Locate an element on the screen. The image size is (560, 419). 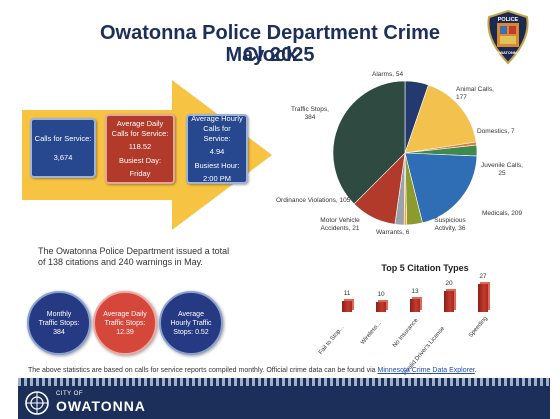
pie-label-traffic-stops: Traffic Stops, 384 is located at coordinates (310, 114).